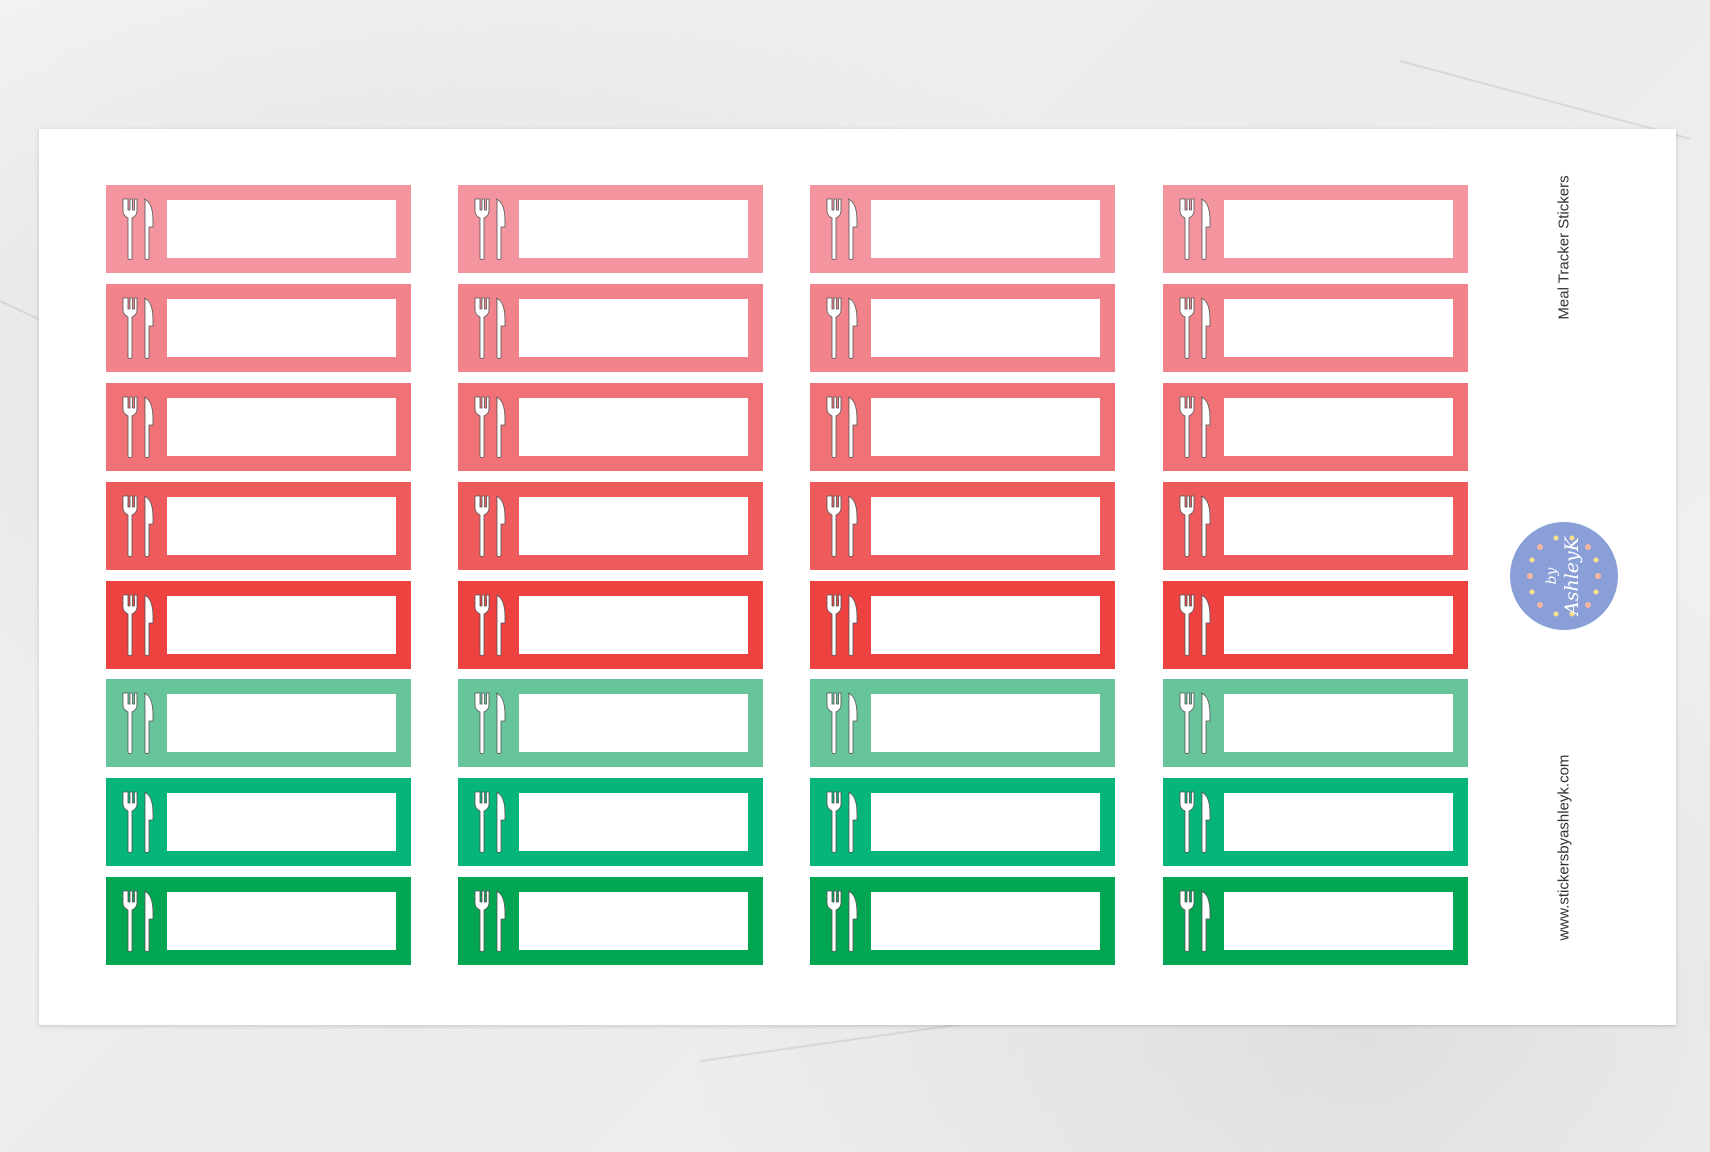 This screenshot has height=1152, width=1710. I want to click on svg-text: AshleyK, so click(1572, 576).